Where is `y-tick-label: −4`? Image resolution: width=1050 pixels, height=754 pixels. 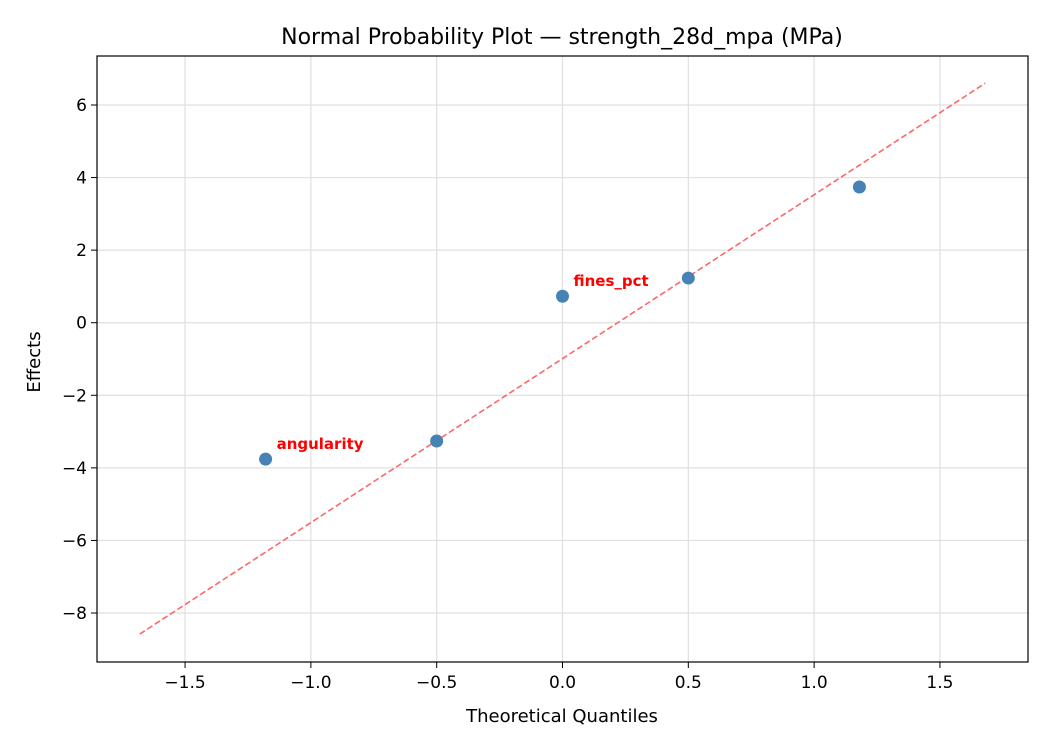 y-tick-label: −4 is located at coordinates (74, 469).